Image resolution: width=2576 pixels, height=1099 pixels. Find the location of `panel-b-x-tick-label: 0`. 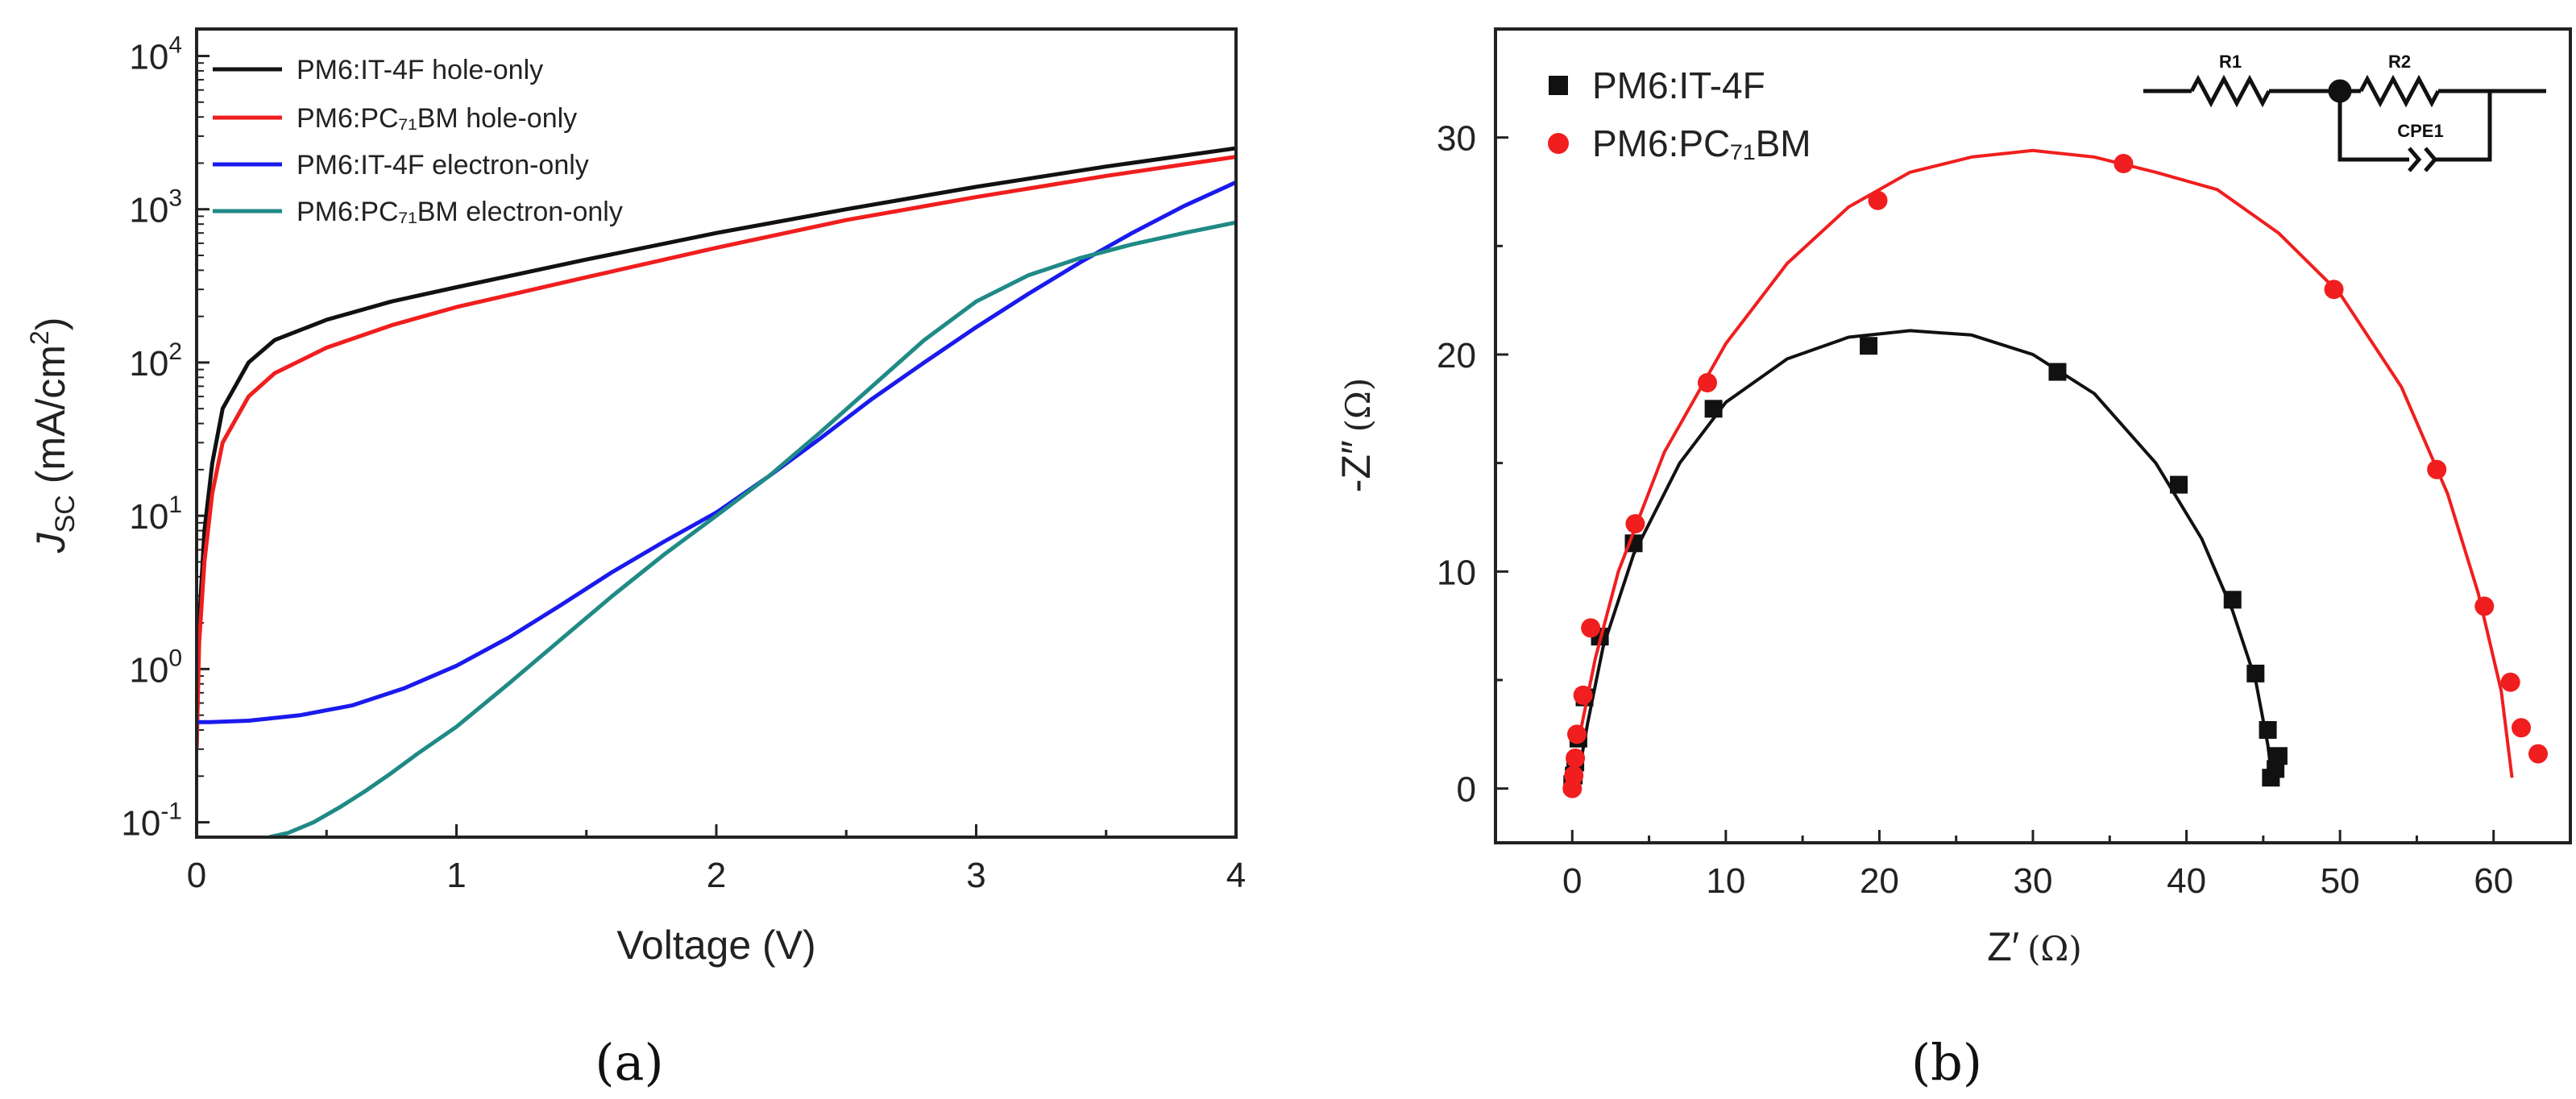

panel-b-x-tick-label: 0 is located at coordinates (1572, 881).